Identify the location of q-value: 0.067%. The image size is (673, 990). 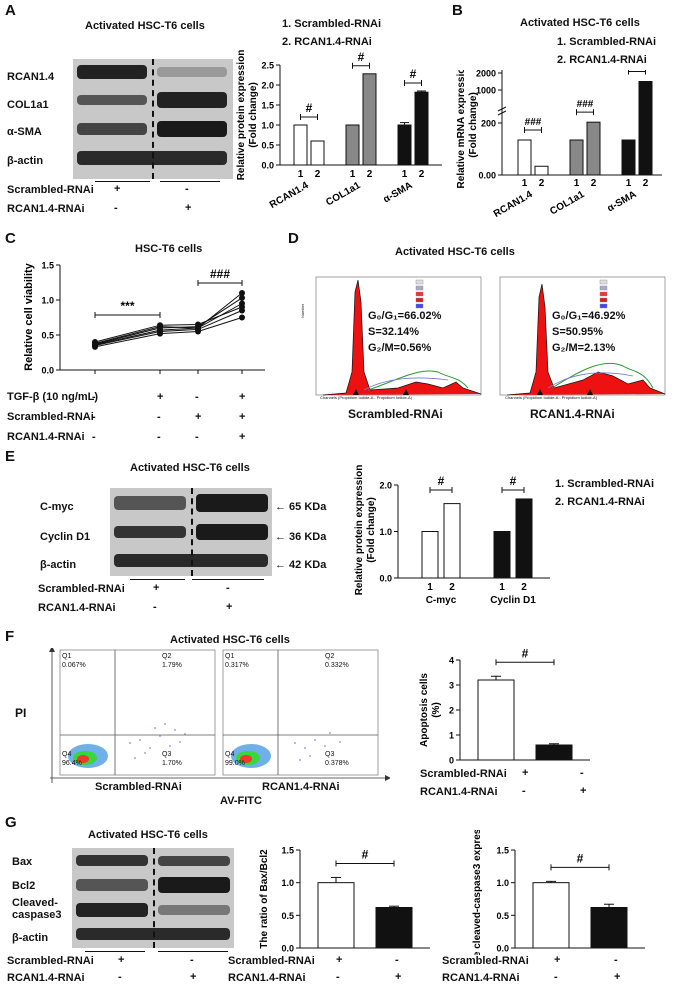
(74, 665).